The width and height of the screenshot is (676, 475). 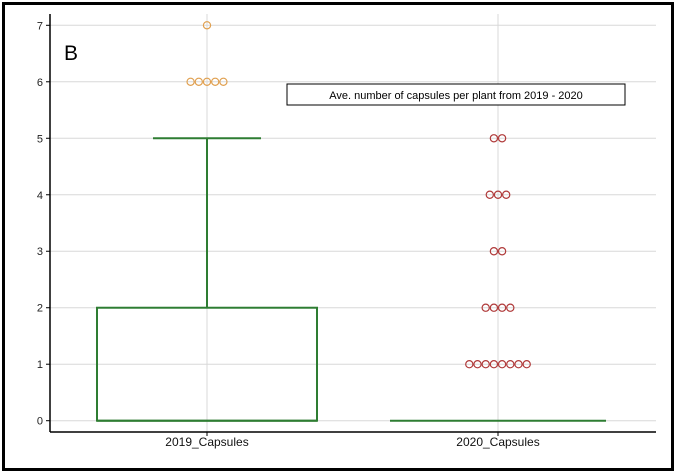 What do you see at coordinates (497, 442) in the screenshot?
I see `x-tick-label: 2020_Capsules` at bounding box center [497, 442].